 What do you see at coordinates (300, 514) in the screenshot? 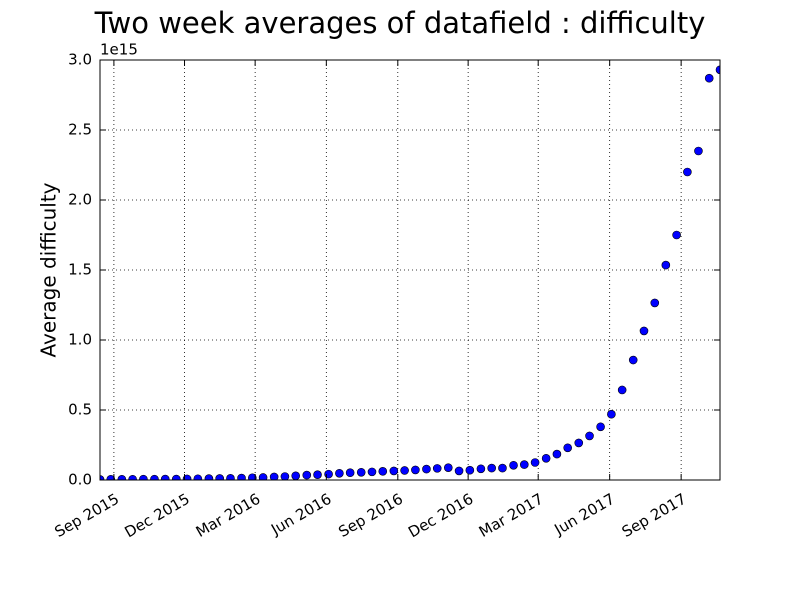
I see `x-tick-label: Jun 2016` at bounding box center [300, 514].